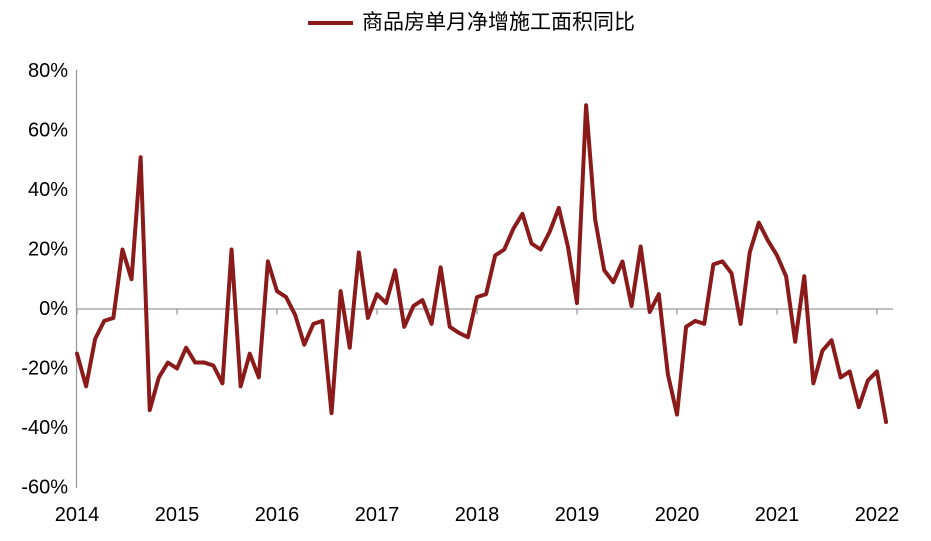 This screenshot has width=931, height=541. What do you see at coordinates (577, 515) in the screenshot?
I see `x-axis-tick-label: 2019` at bounding box center [577, 515].